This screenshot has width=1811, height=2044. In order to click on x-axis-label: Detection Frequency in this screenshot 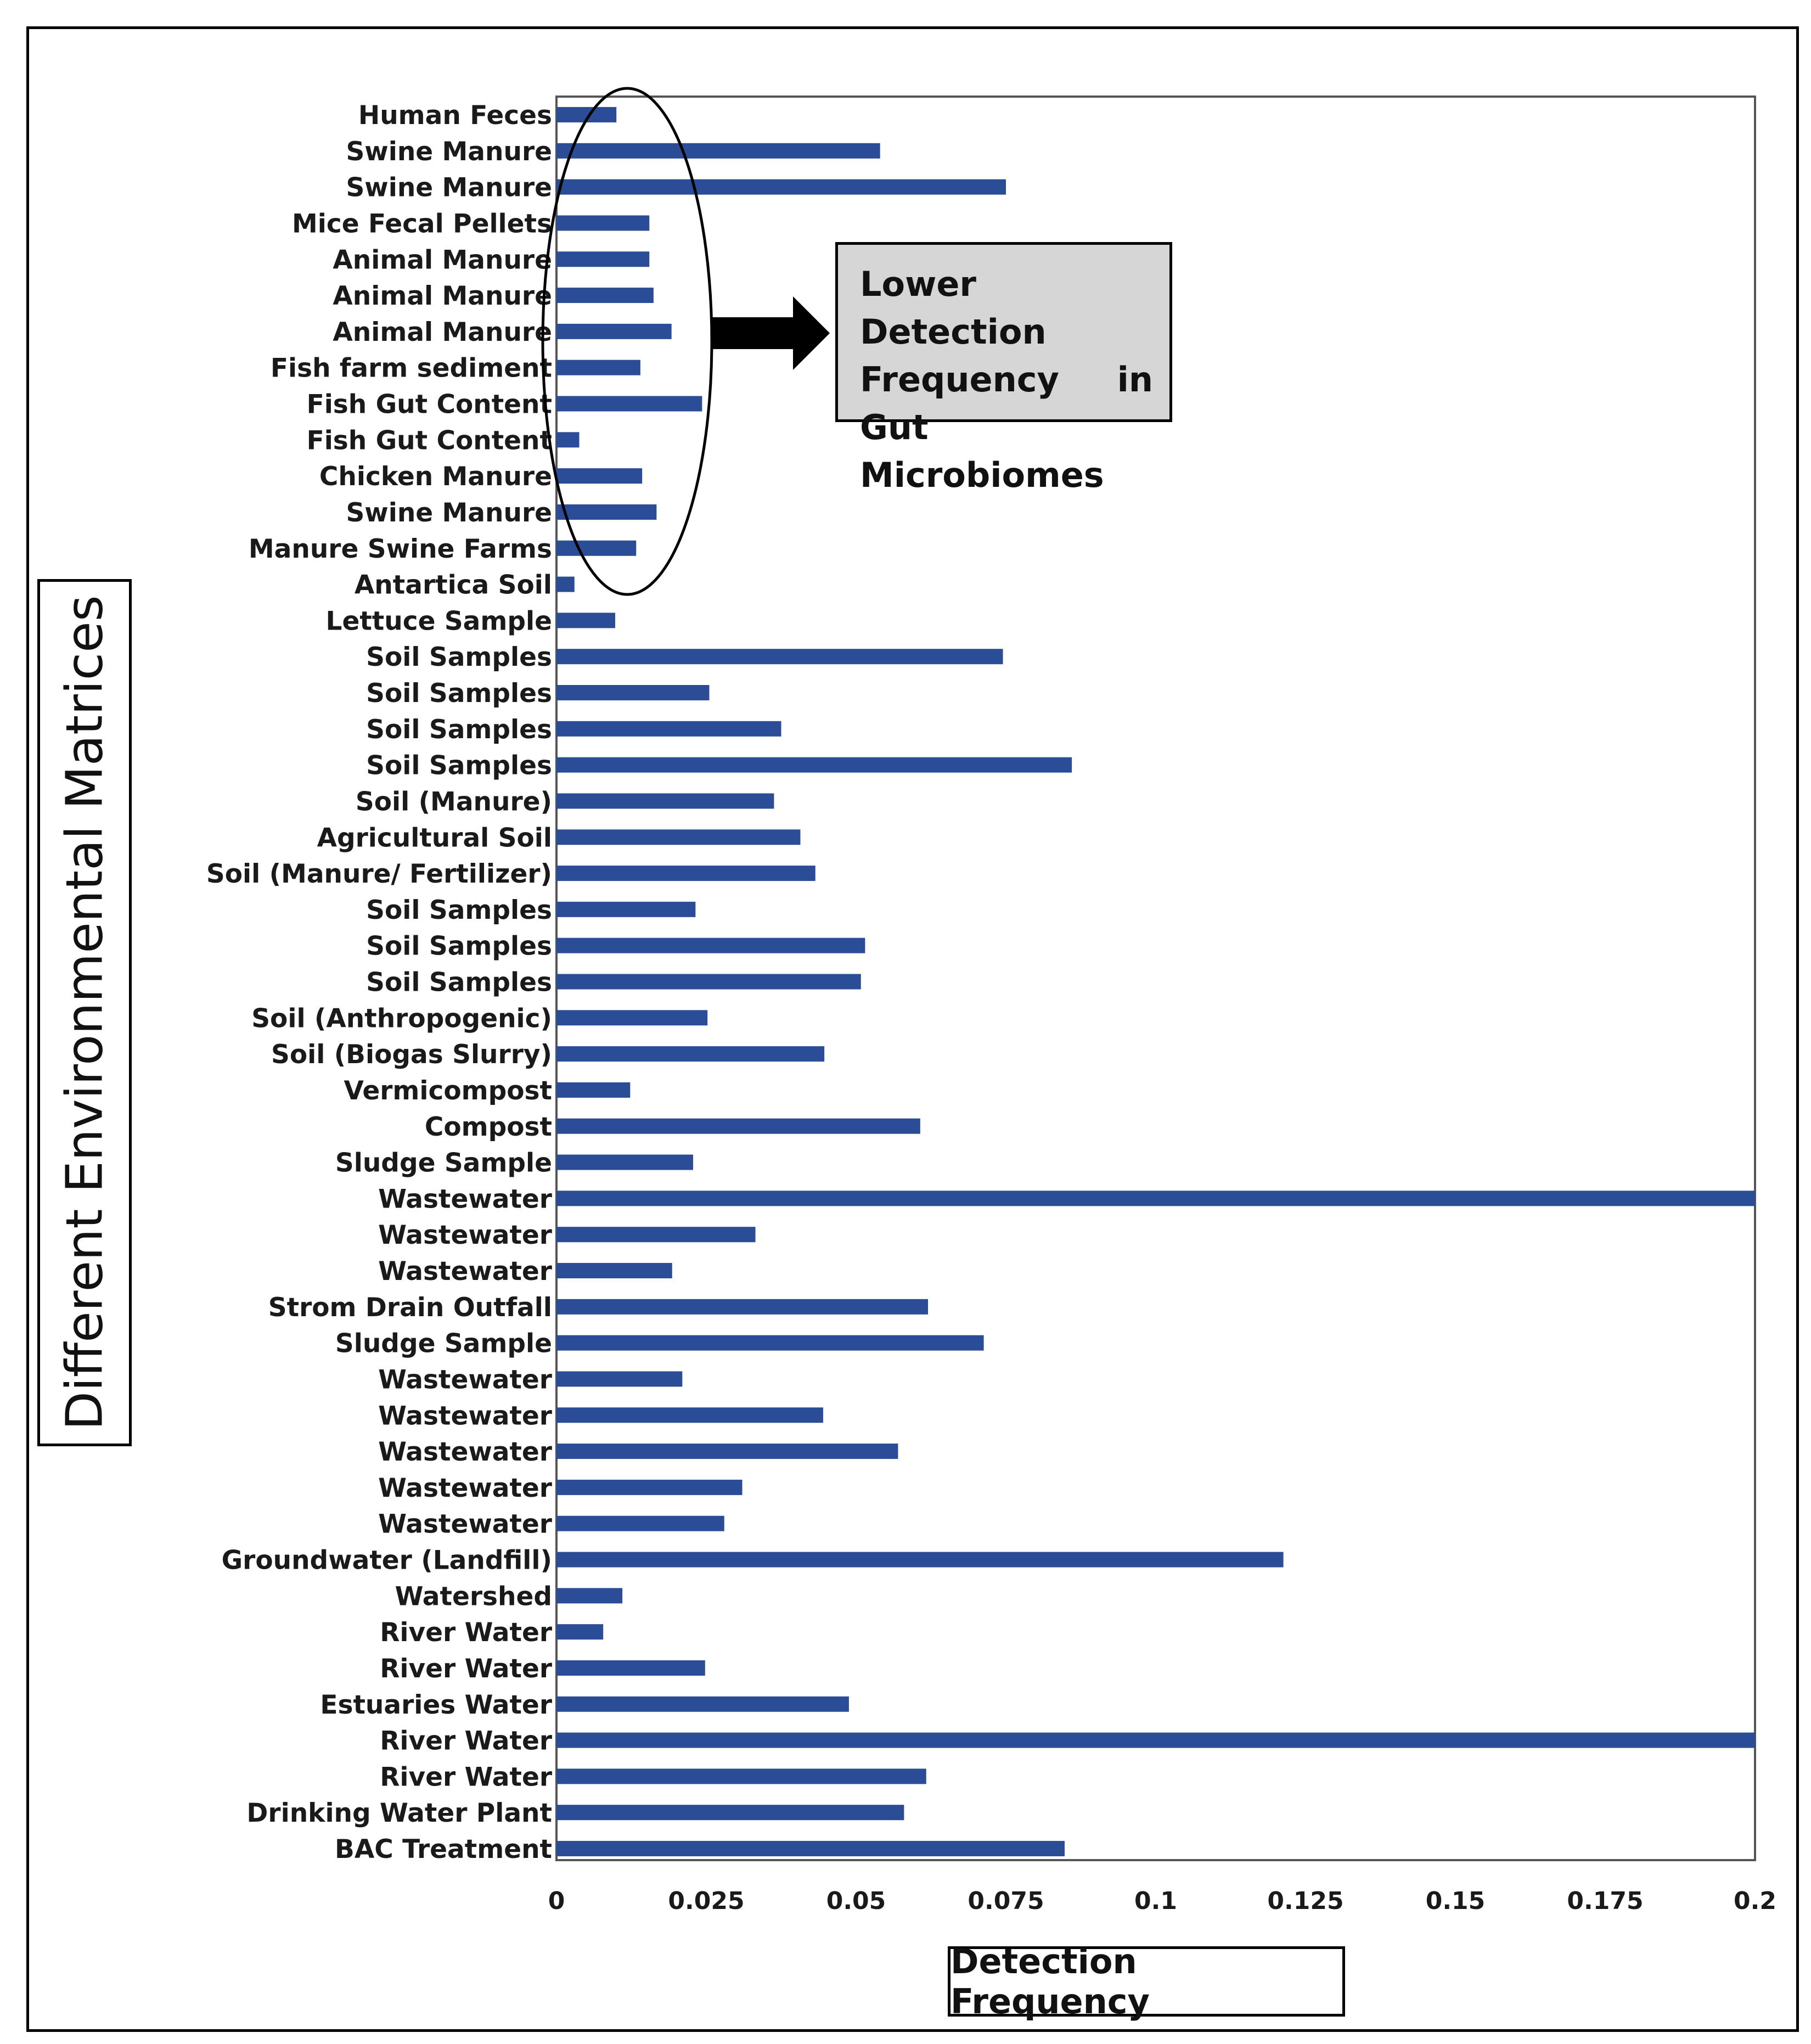, I will do `click(1050, 1981)`.